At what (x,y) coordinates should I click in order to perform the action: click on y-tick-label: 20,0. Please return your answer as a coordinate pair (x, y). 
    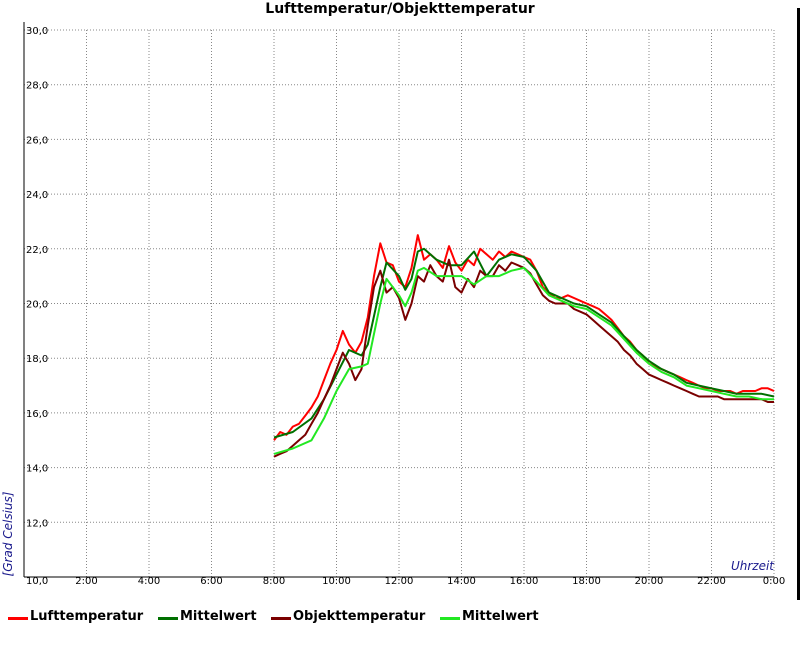
    Looking at the image, I should click on (37, 305).